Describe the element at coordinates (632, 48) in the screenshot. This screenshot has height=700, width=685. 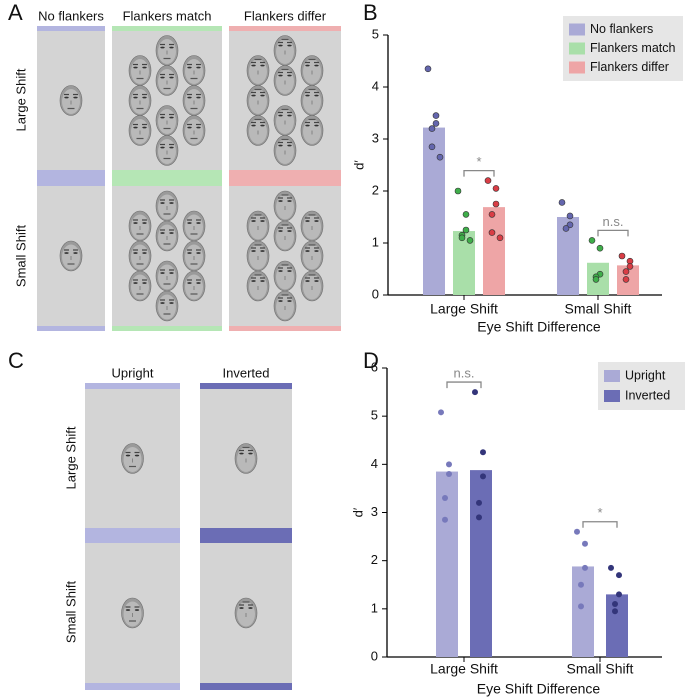
I see `legend-label: Flankers match` at that location.